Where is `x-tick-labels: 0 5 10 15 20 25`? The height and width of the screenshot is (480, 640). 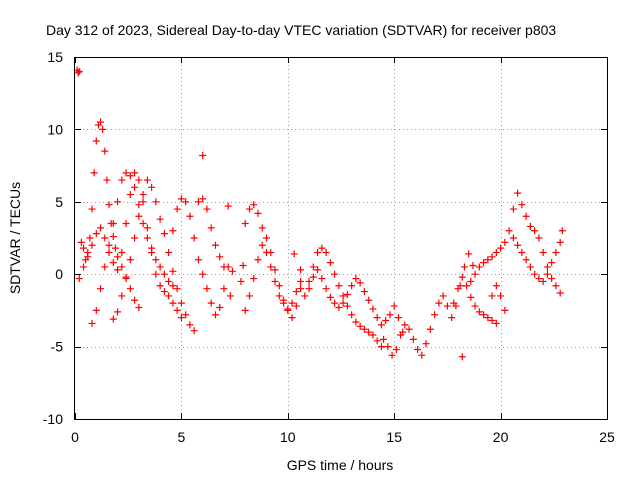
x-tick-labels: 0 5 10 15 20 25 is located at coordinates (343, 437).